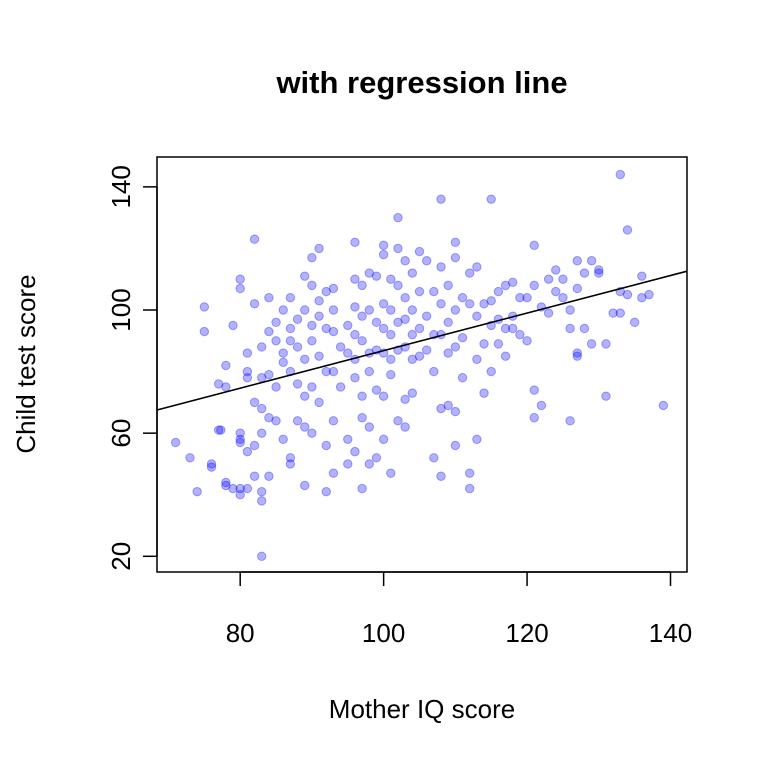 The height and width of the screenshot is (768, 768). Describe the element at coordinates (422, 340) in the screenshot. I see `regression-line` at that location.